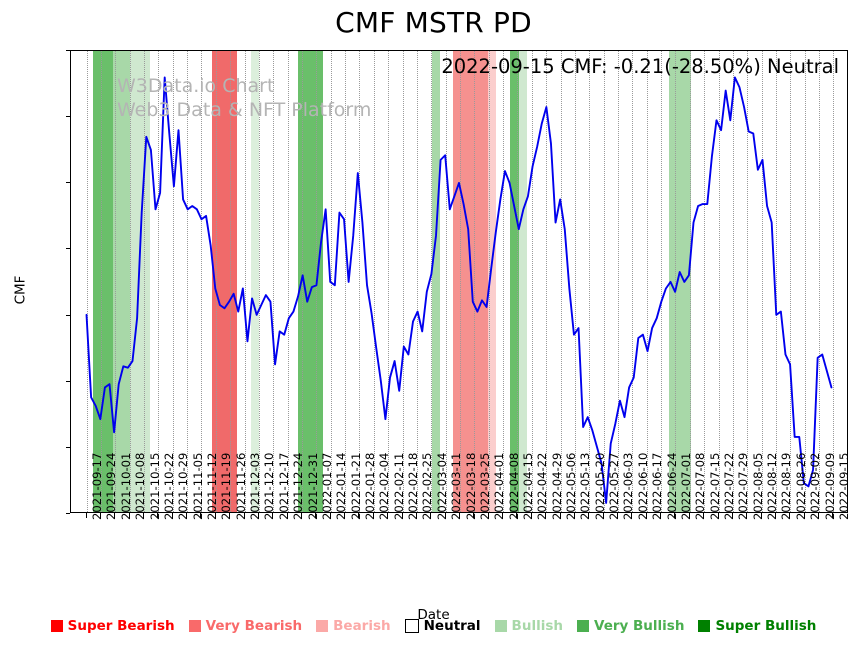  Describe the element at coordinates (843, 486) in the screenshot. I see `x-axis-tick-label: 2022-09-15` at that location.